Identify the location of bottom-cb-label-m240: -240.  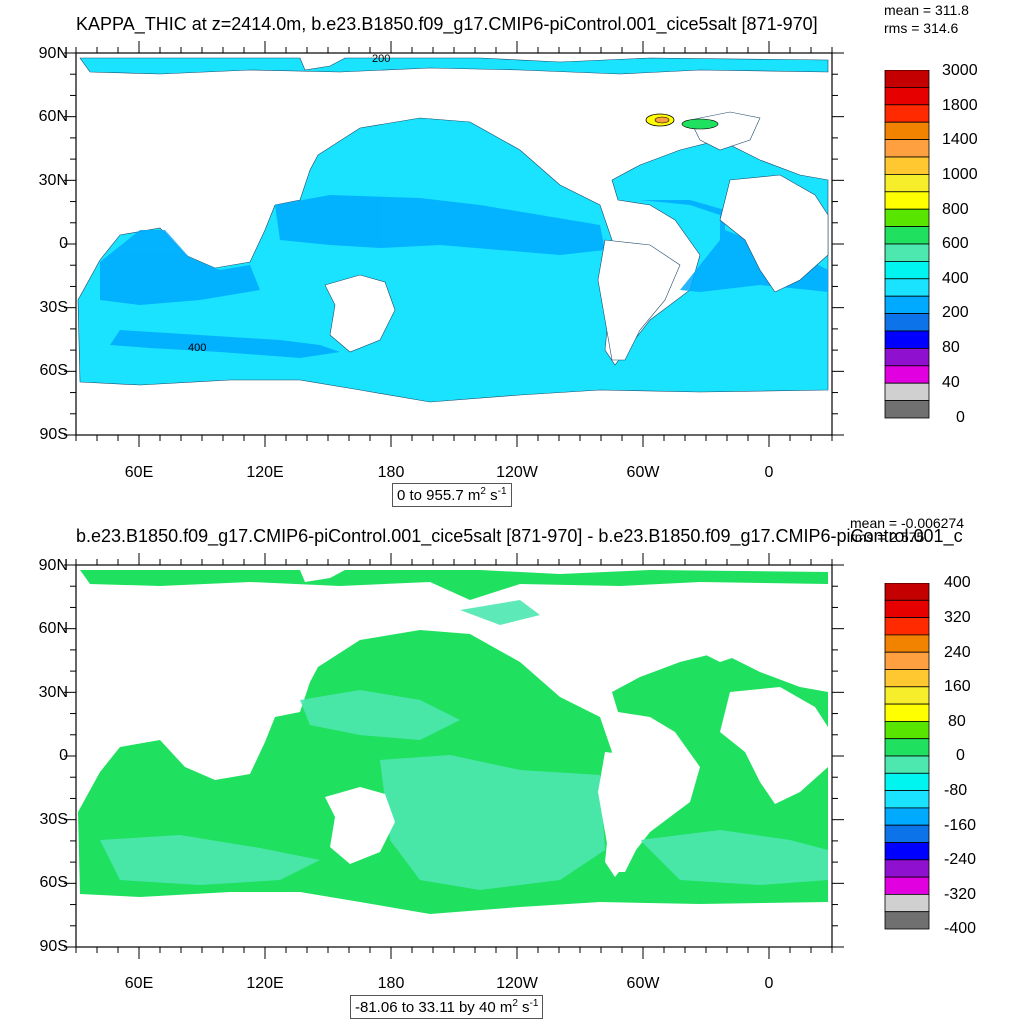
(960, 859).